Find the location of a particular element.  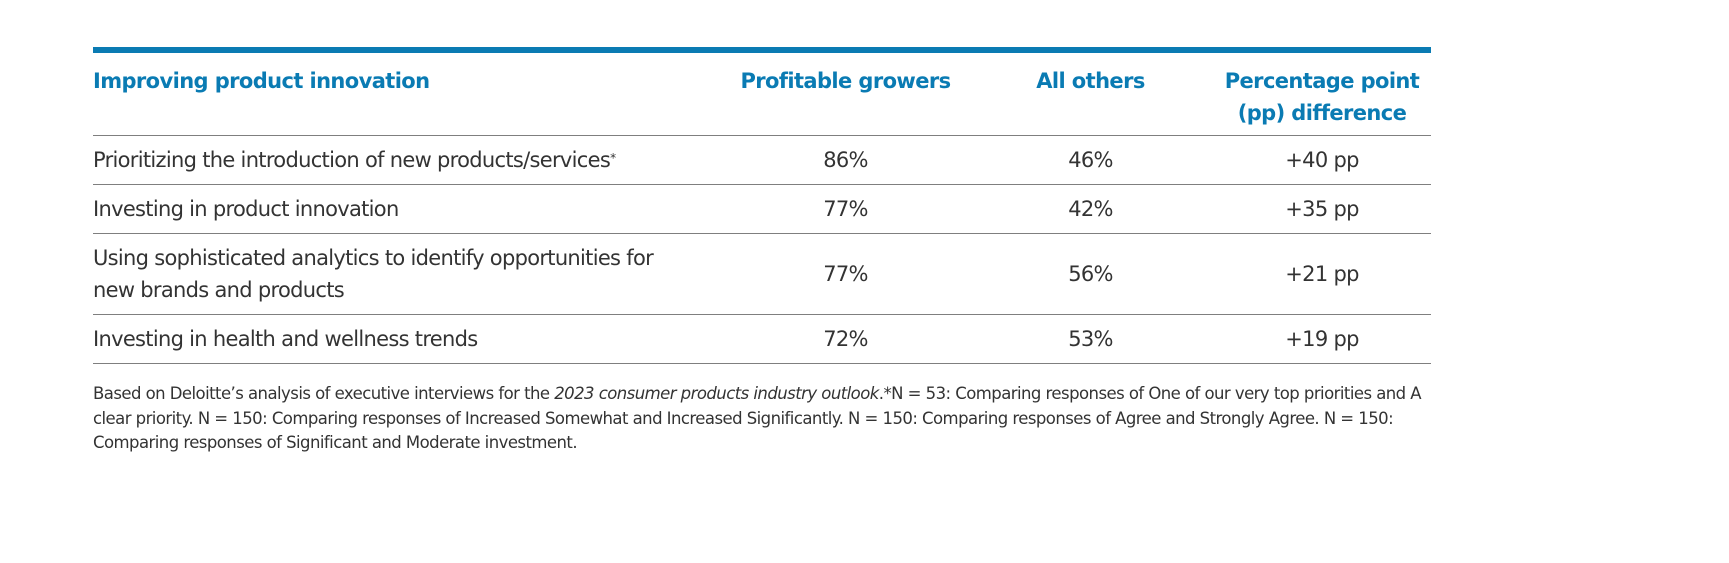

all-others-value: 46% is located at coordinates (1090, 160).